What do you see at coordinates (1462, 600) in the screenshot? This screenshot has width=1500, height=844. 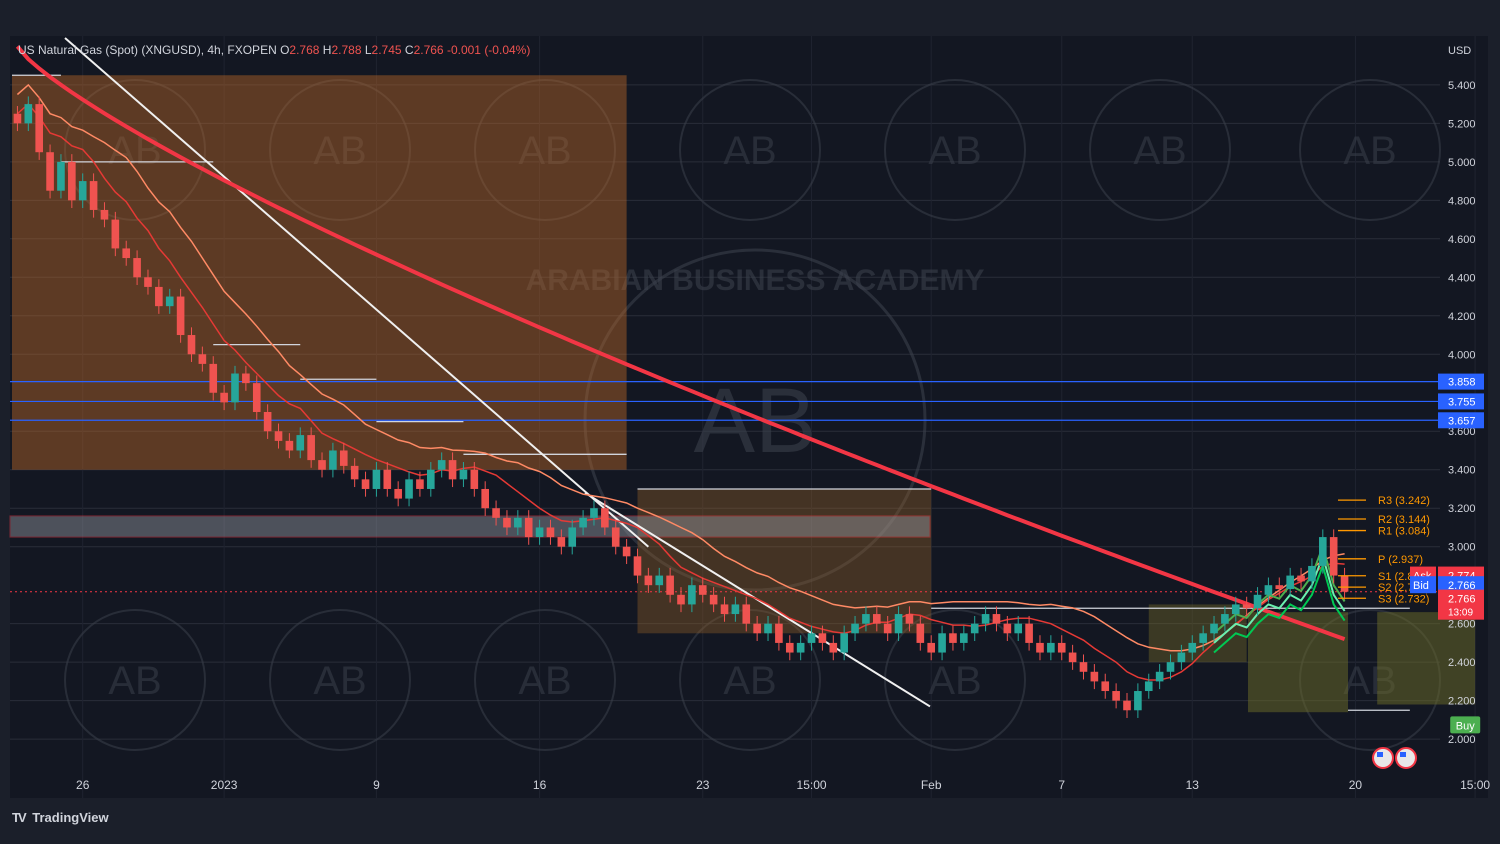 I see `last-price-value: 2.766` at bounding box center [1462, 600].